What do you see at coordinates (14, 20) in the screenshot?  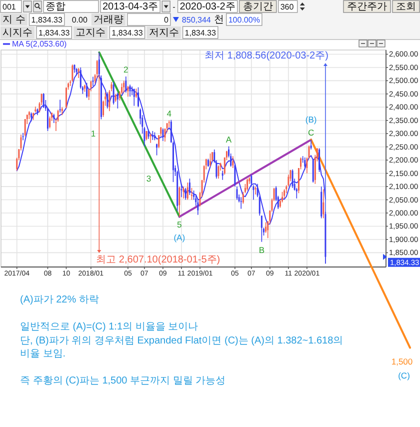 I see `label: 지 수` at bounding box center [14, 20].